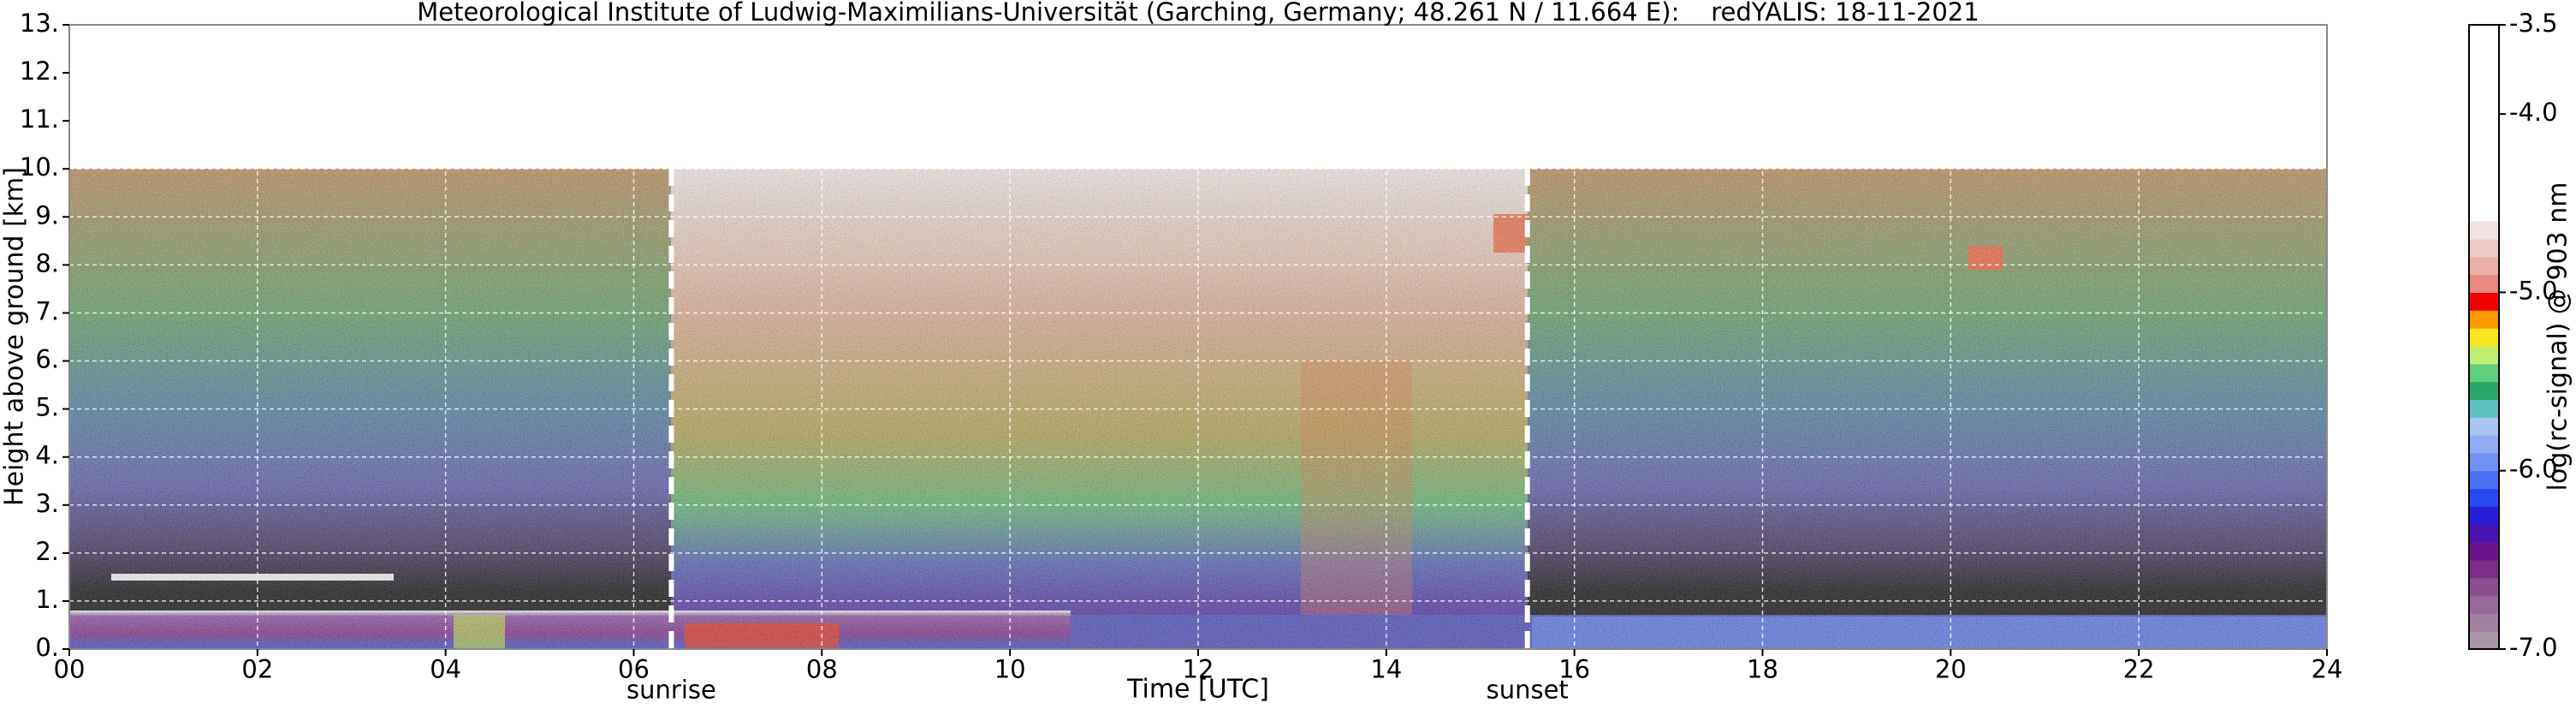  What do you see at coordinates (1386, 669) in the screenshot?
I see `x-tick-label: 14` at bounding box center [1386, 669].